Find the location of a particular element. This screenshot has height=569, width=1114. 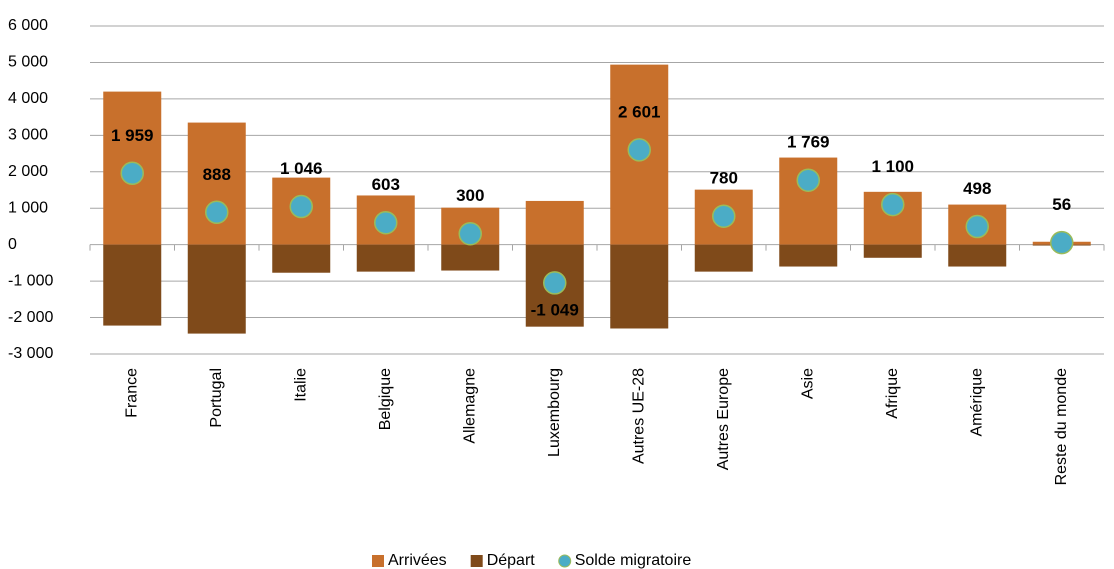

x-tick-label: Autres Europe is located at coordinates (723, 419).